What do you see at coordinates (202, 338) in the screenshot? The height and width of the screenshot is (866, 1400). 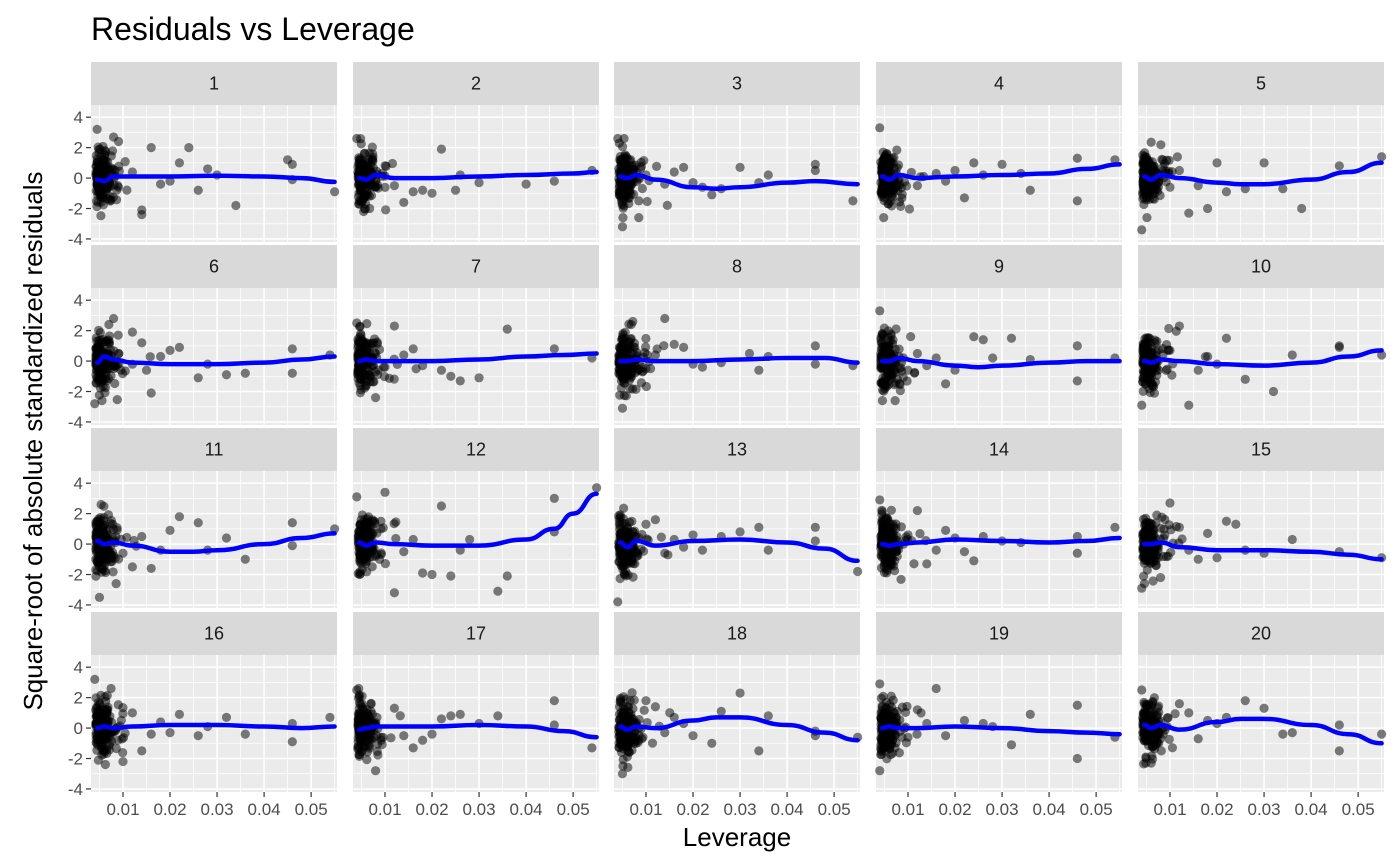 I see `facet-panel-6: 6 -4 -2 0 2 4` at bounding box center [202, 338].